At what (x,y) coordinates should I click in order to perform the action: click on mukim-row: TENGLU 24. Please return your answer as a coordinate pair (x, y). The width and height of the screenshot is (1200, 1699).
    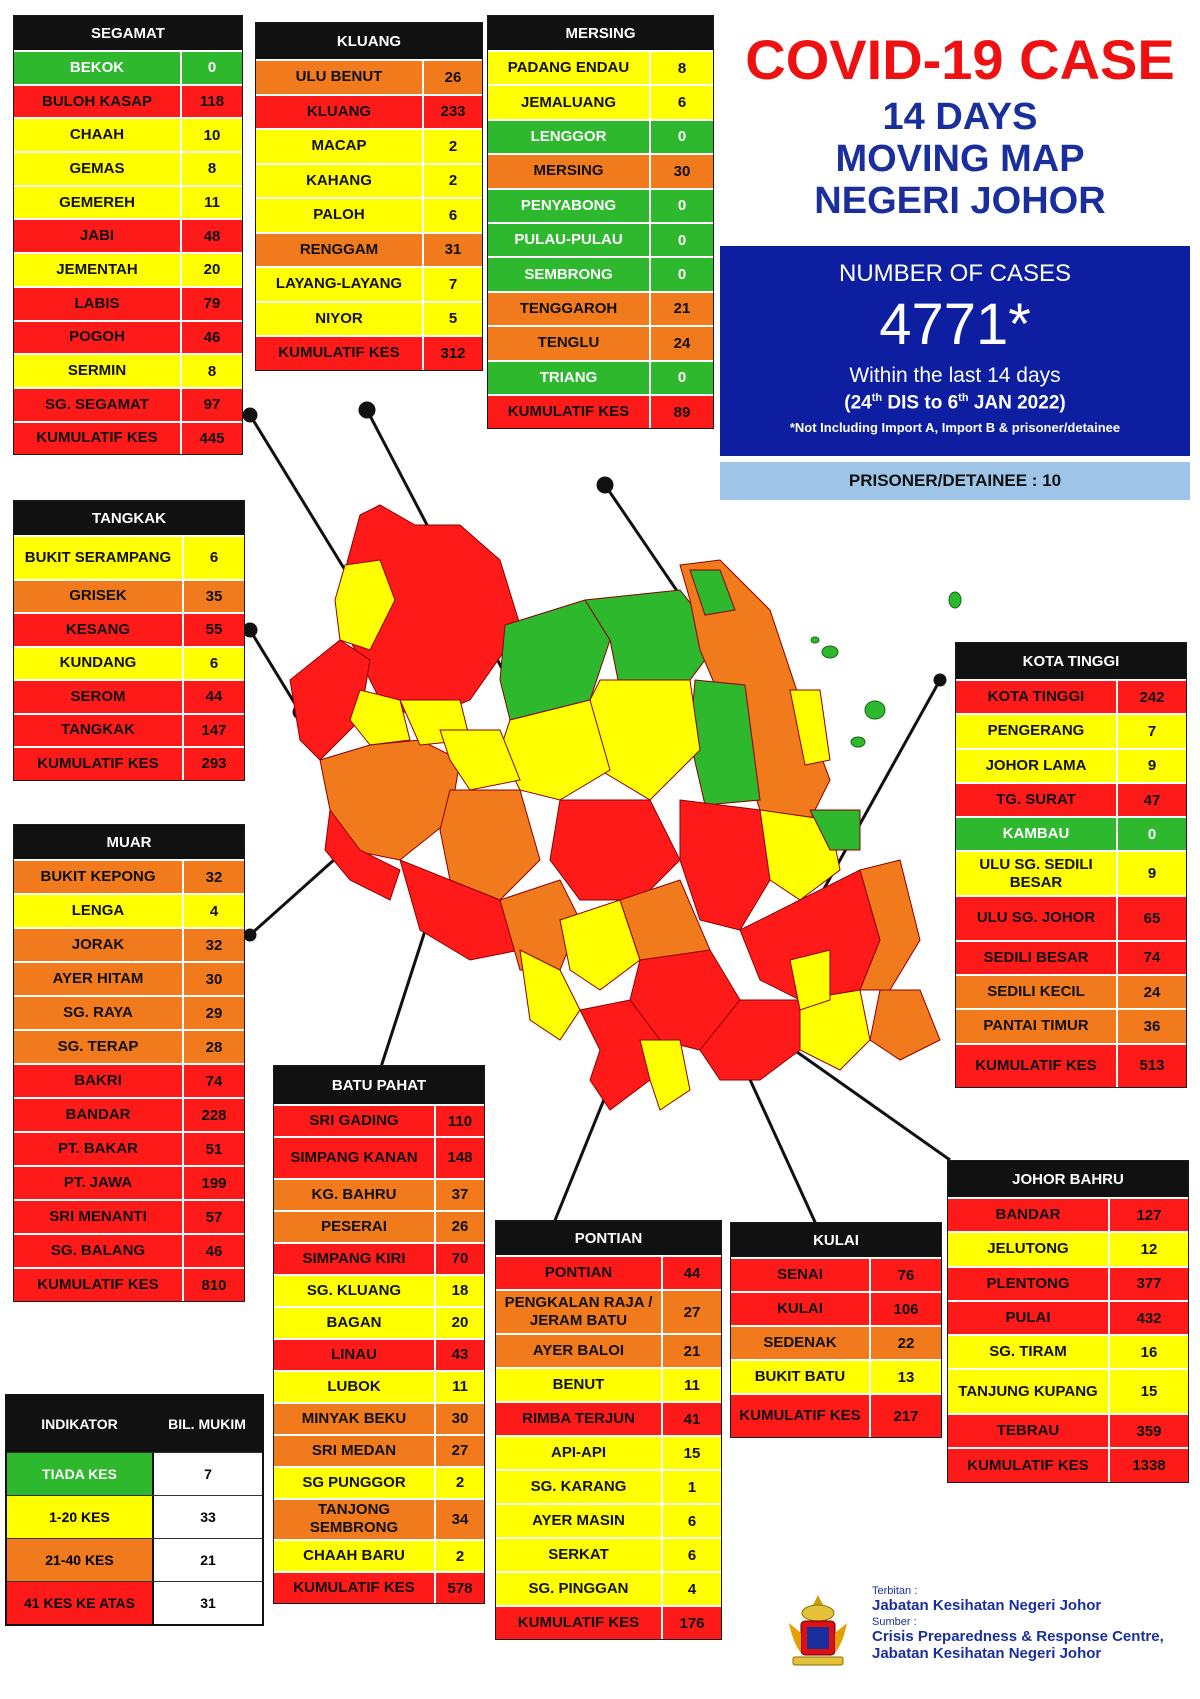
    Looking at the image, I should click on (600, 342).